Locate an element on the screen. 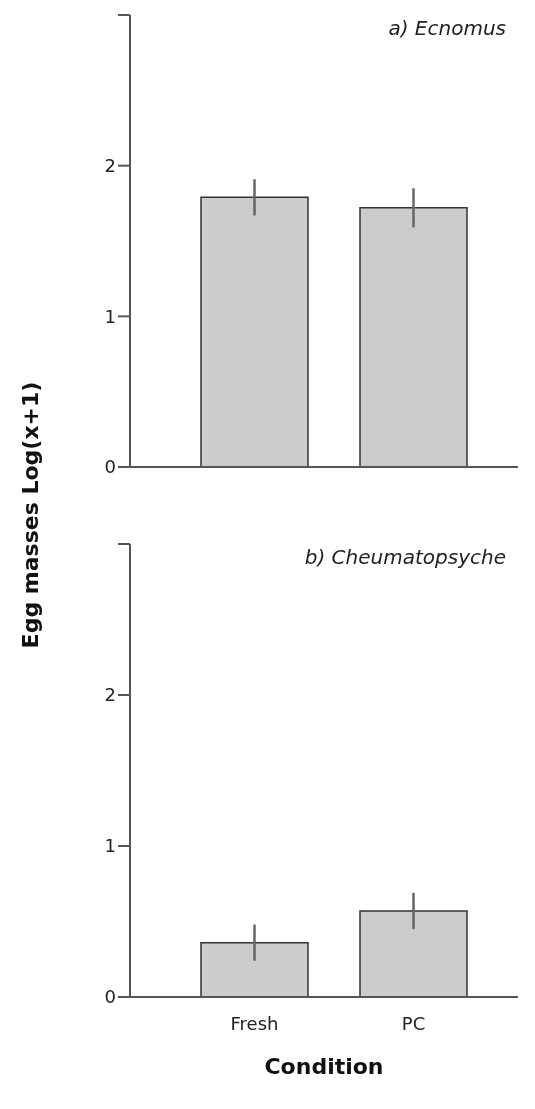  y-axis-title: Egg masses Log(x+1) is located at coordinates (30, 515).